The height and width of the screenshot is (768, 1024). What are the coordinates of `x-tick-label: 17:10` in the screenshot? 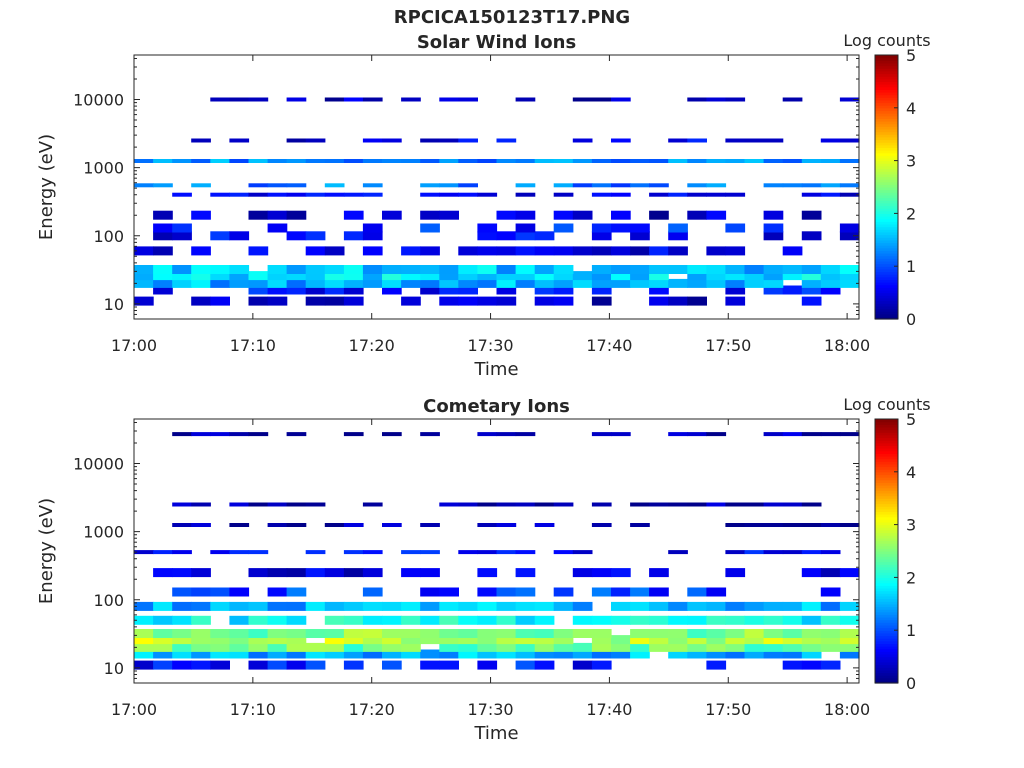 It's located at (253, 345).